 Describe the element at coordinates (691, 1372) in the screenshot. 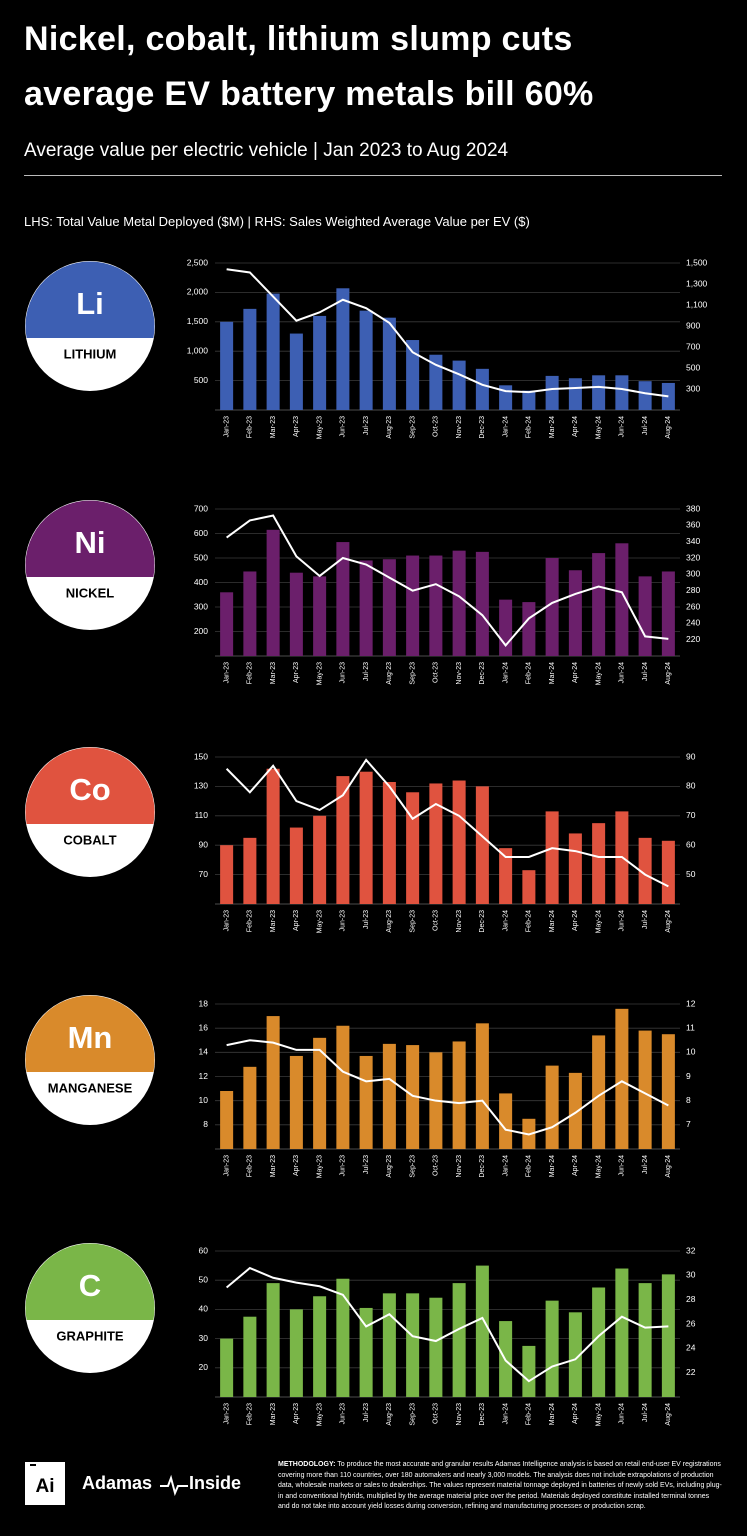

I see `y2-tick-label: 22` at that location.